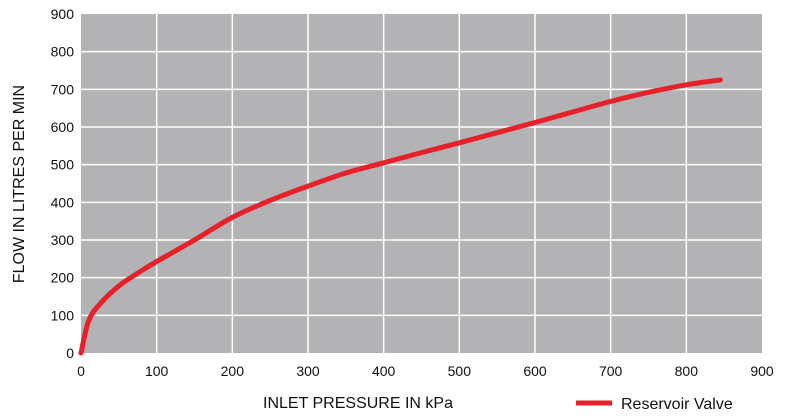 Image resolution: width=796 pixels, height=416 pixels. I want to click on y-axis-title: FLOW IN LITRES PER MIN, so click(19, 184).